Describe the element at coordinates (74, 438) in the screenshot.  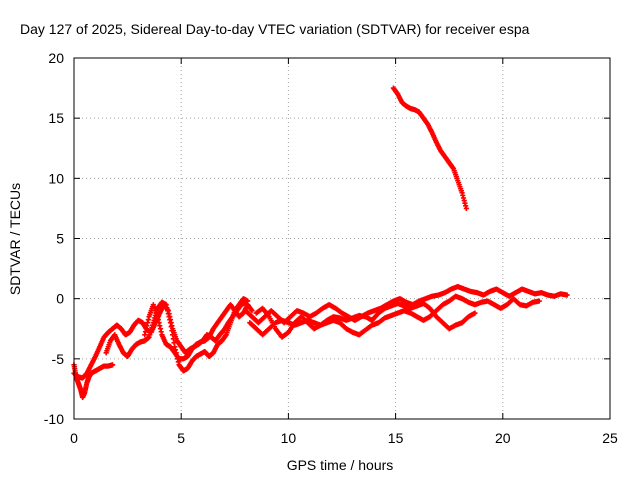
I see `x-tick-label: 0` at that location.